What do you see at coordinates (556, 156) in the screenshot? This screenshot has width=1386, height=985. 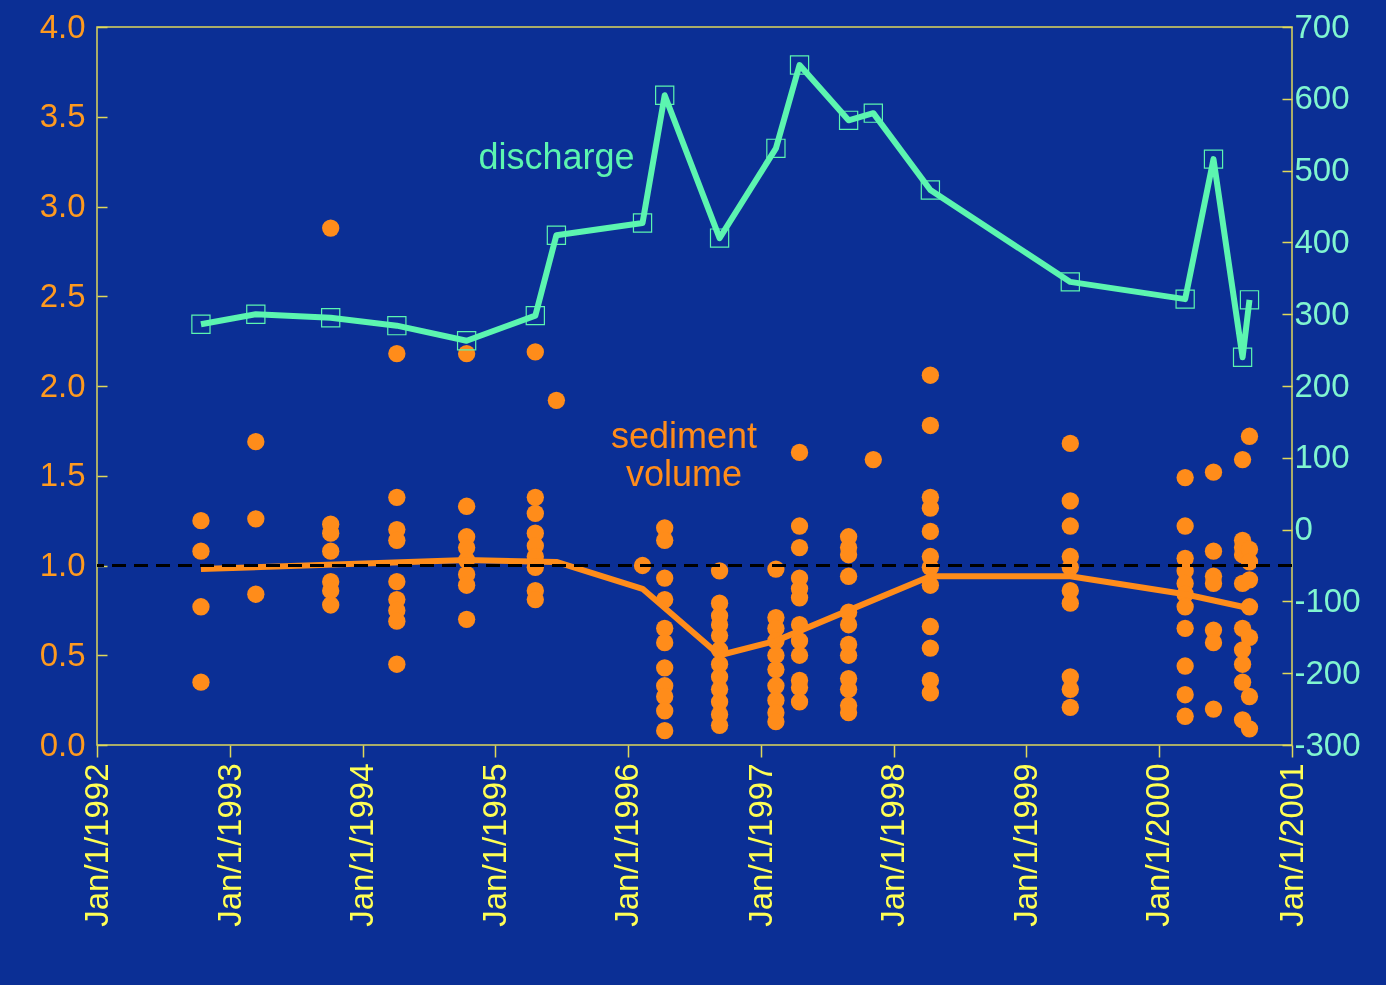 I see `series-label: discharge` at bounding box center [556, 156].